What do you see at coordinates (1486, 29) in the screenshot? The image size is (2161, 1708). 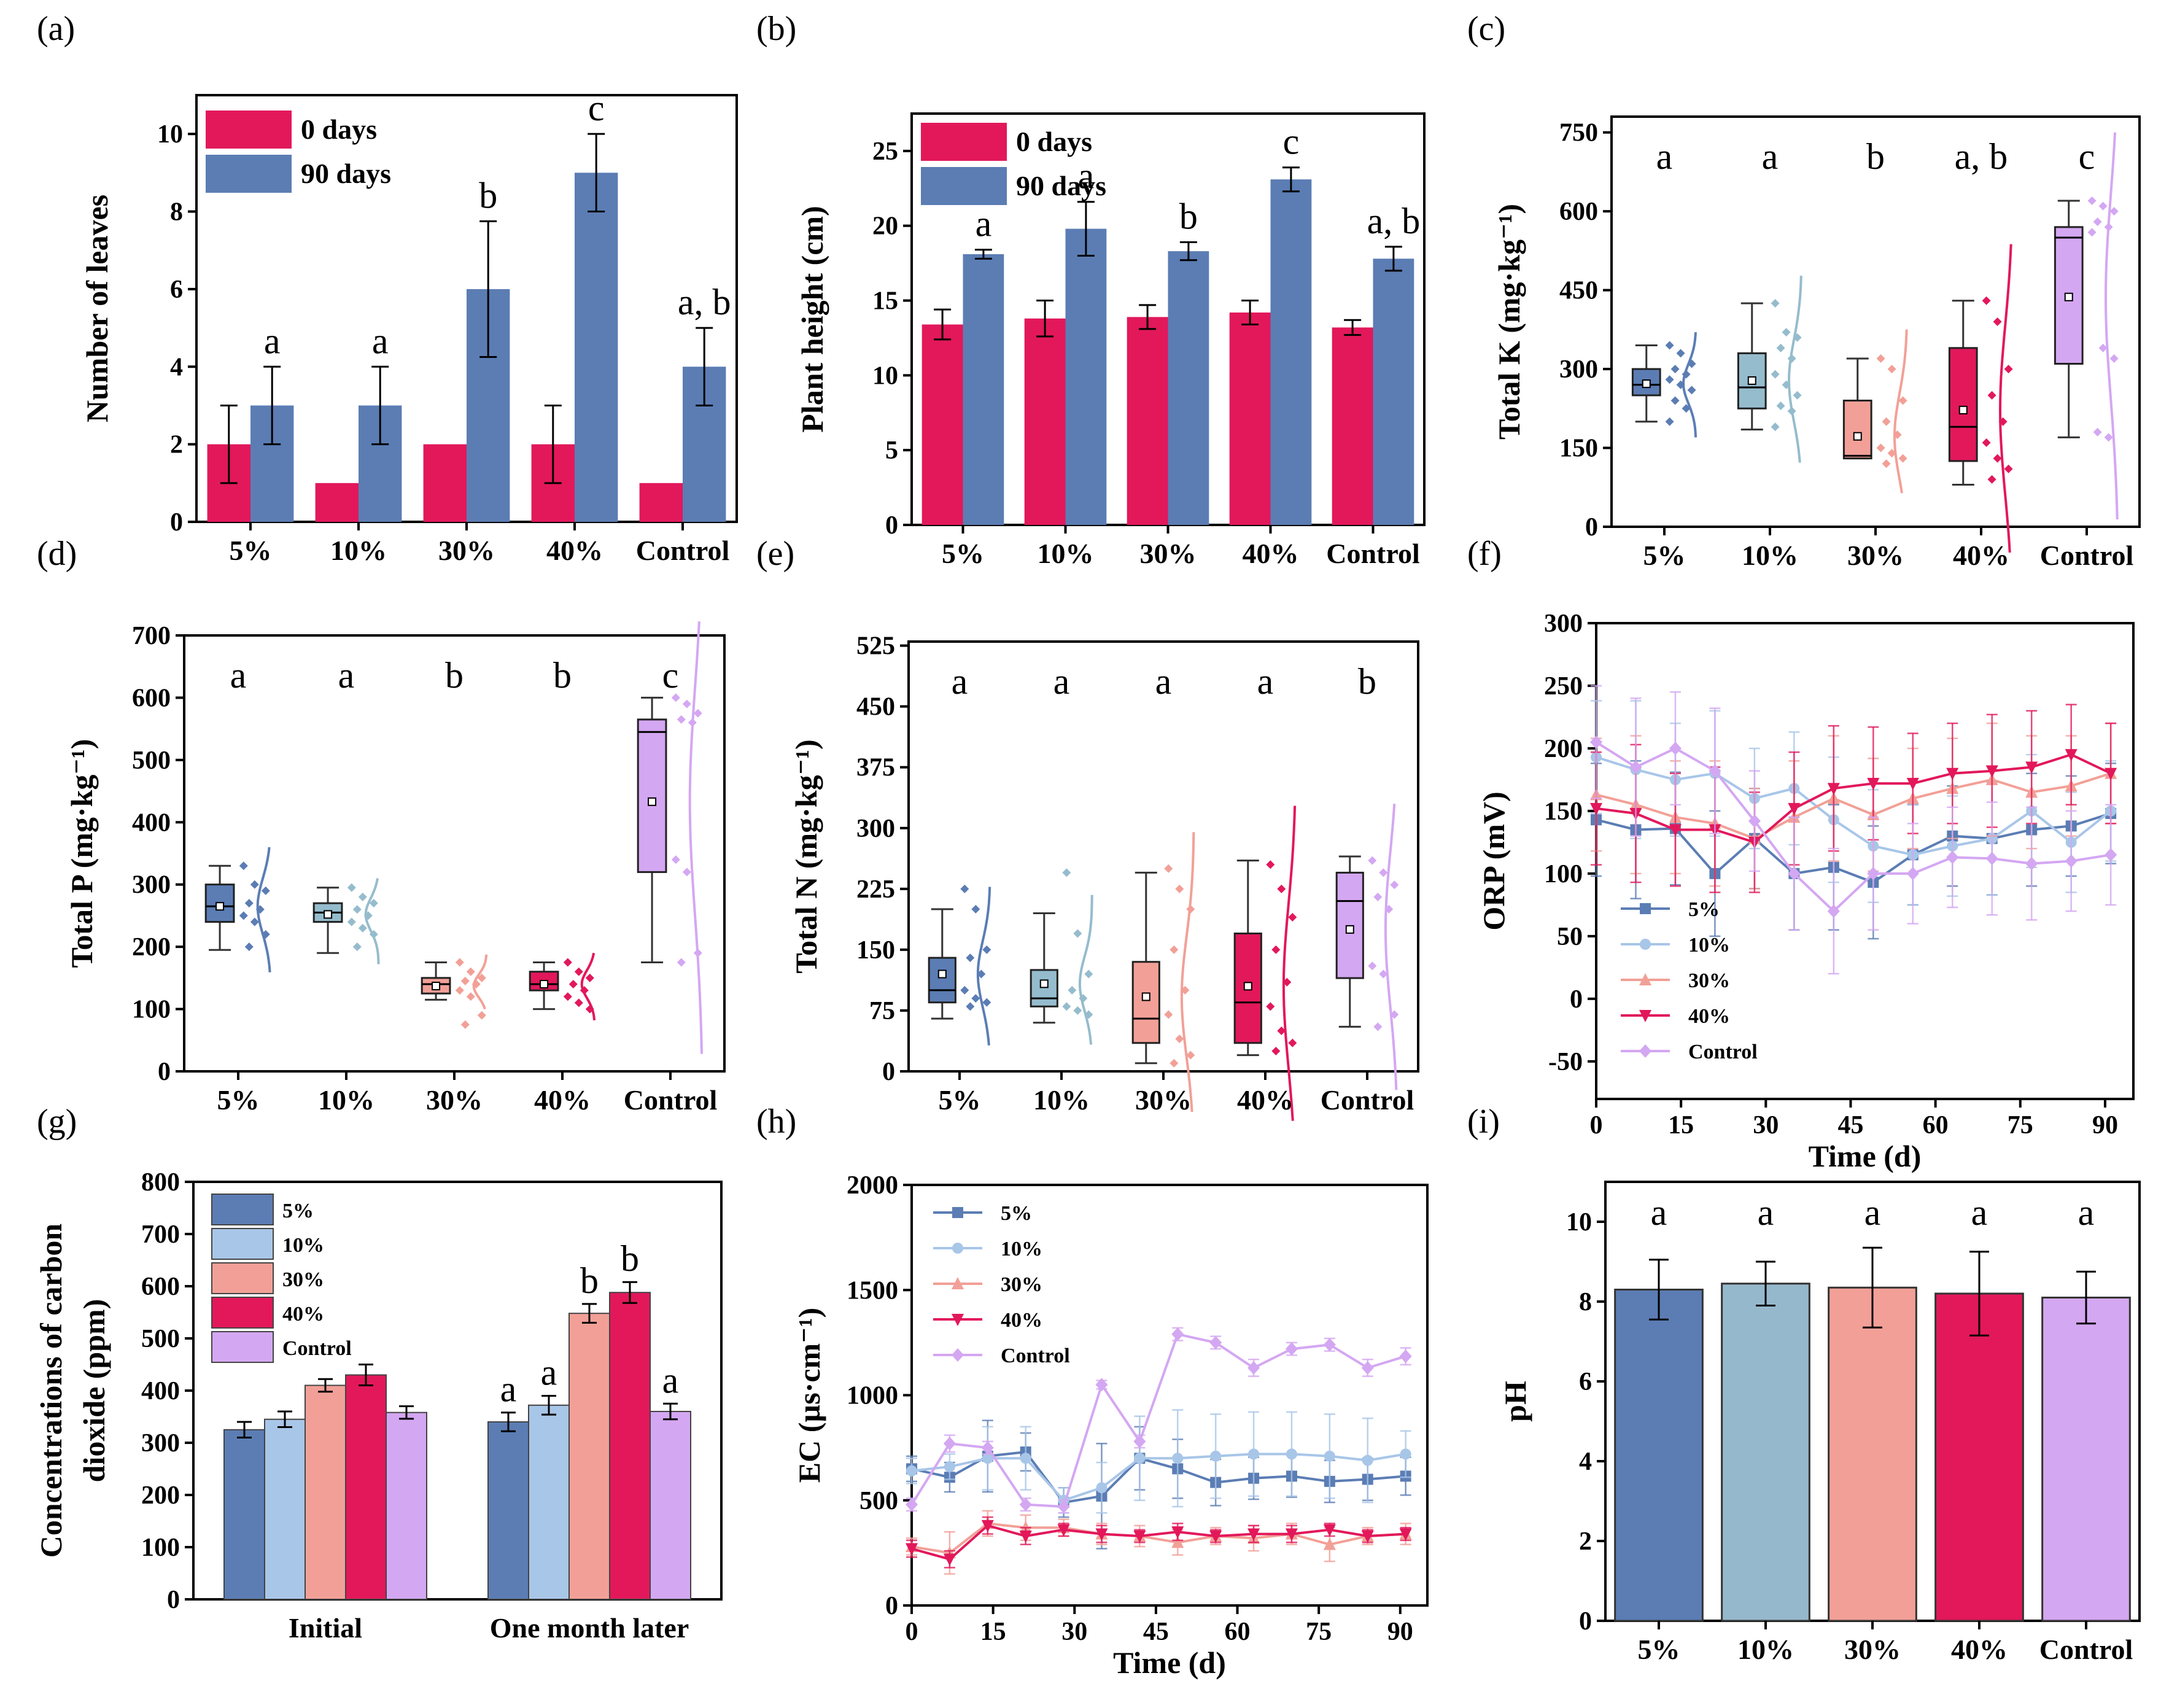 I see `panel-label-c: (c)` at bounding box center [1486, 29].